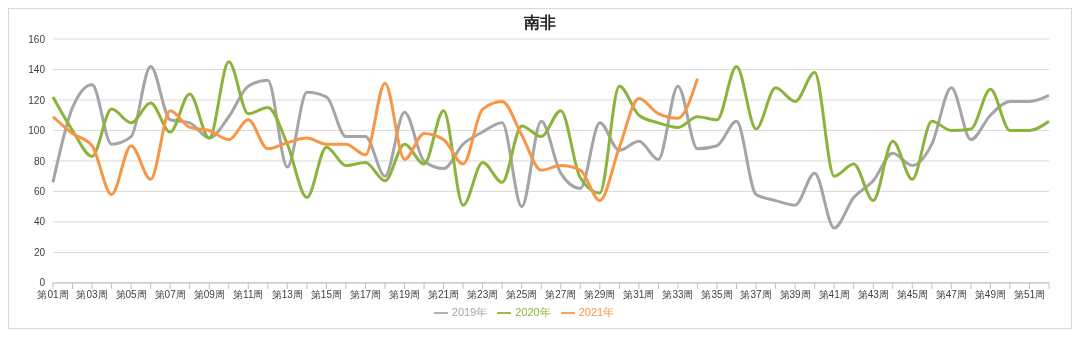 This screenshot has width=1080, height=337. I want to click on x-tick-label: 第35周, so click(717, 295).